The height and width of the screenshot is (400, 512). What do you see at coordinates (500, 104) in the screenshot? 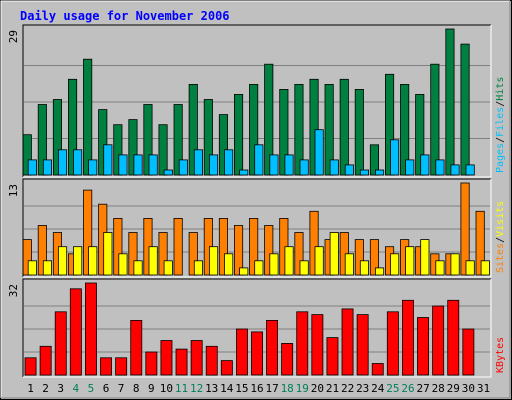
I see `axis-label-part: /` at bounding box center [500, 104].